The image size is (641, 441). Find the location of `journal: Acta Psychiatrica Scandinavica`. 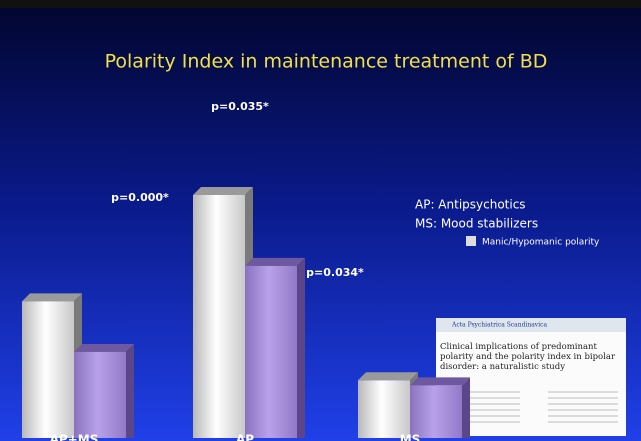

journal: Acta Psychiatrica Scandinavica is located at coordinates (499, 325).